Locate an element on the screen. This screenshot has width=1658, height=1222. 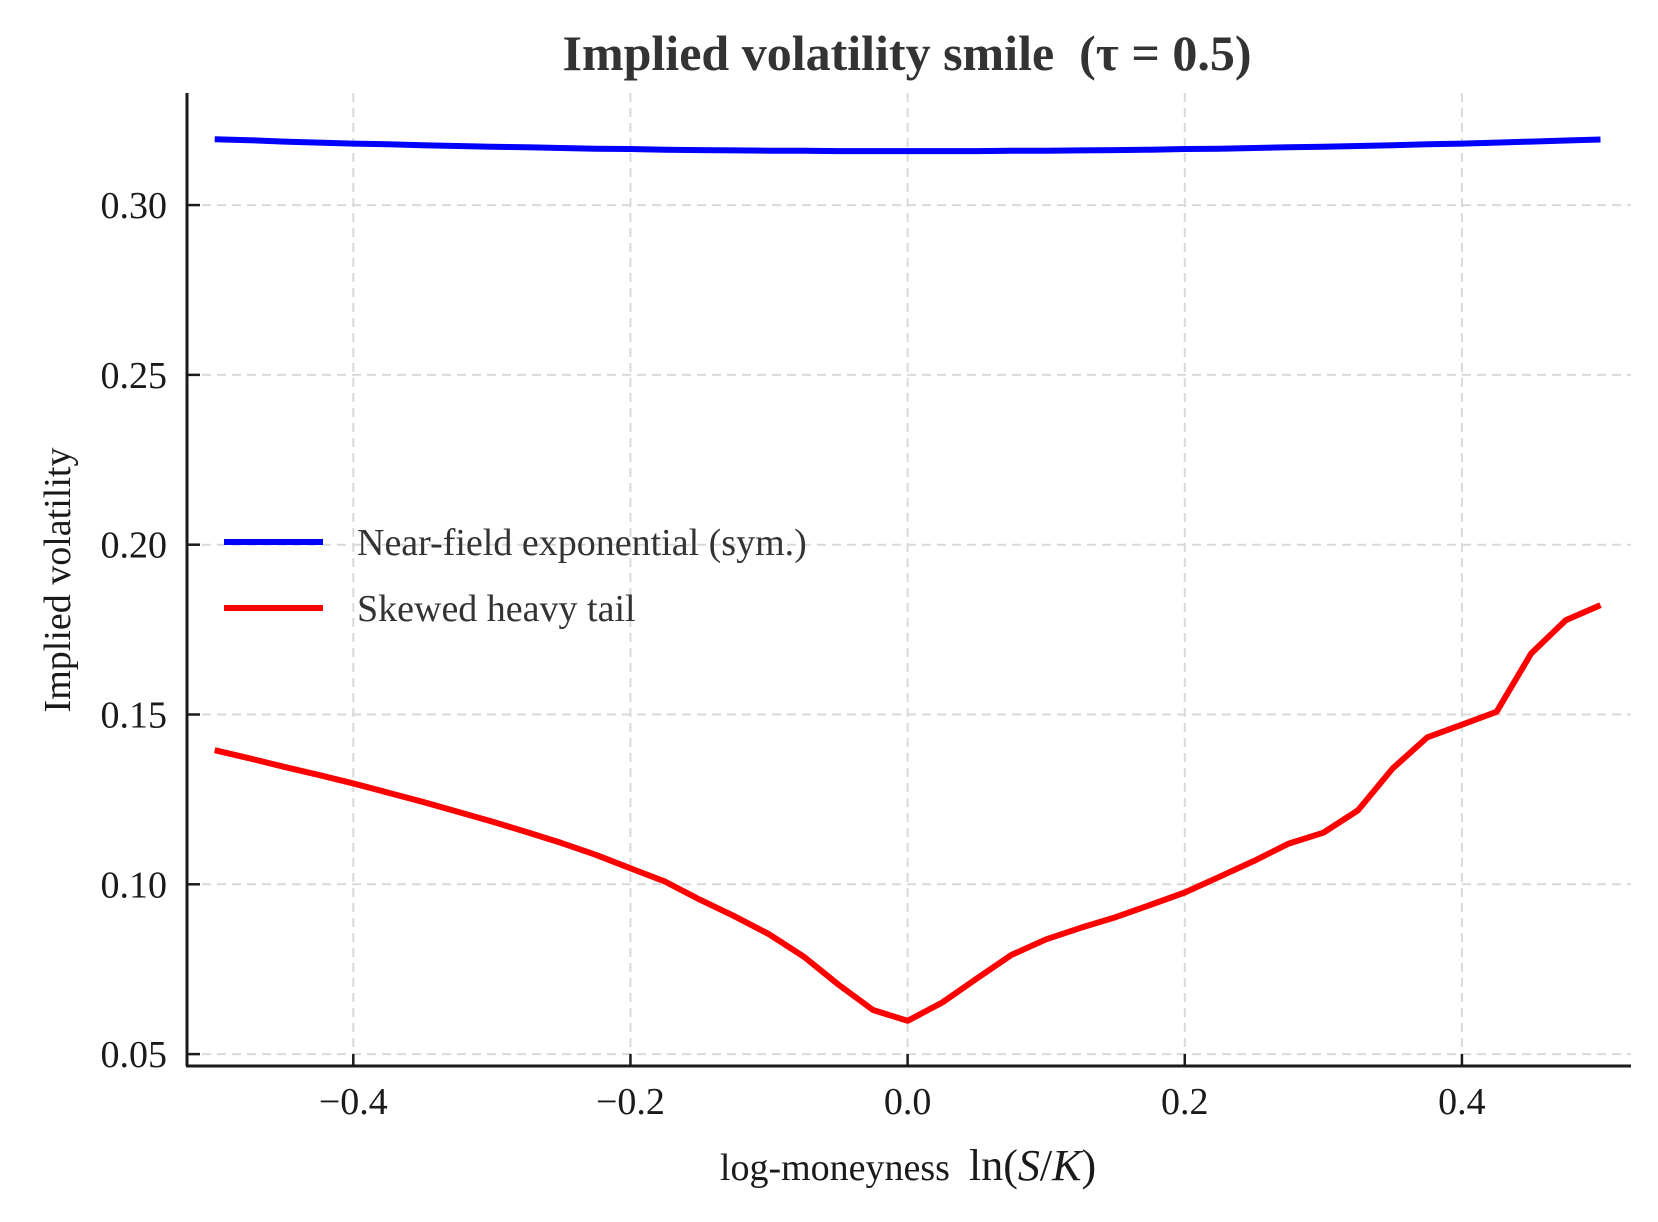
x-tick-label: −0.4 is located at coordinates (353, 1102).